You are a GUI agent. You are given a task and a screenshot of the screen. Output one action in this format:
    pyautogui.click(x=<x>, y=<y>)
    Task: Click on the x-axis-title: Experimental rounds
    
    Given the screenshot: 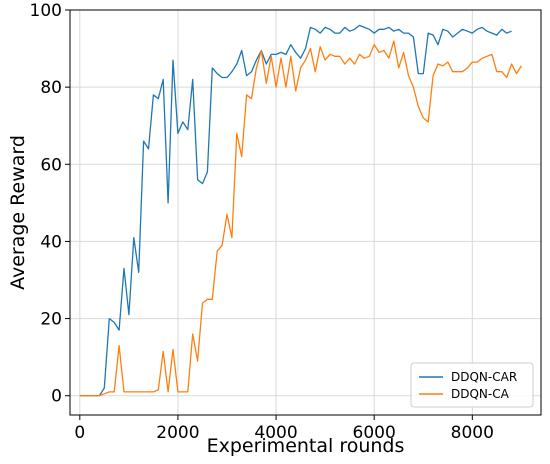 What is the action you would take?
    pyautogui.click(x=306, y=446)
    